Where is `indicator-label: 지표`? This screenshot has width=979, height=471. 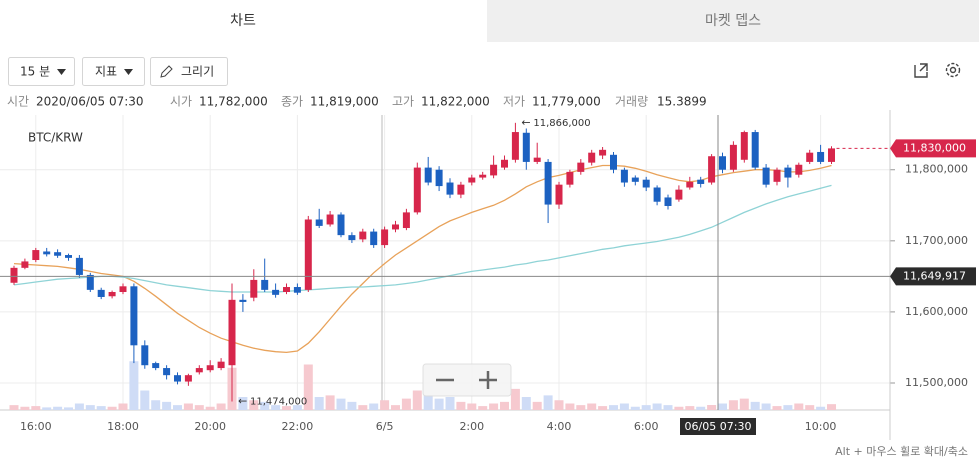 indicator-label: 지표 is located at coordinates (106, 72).